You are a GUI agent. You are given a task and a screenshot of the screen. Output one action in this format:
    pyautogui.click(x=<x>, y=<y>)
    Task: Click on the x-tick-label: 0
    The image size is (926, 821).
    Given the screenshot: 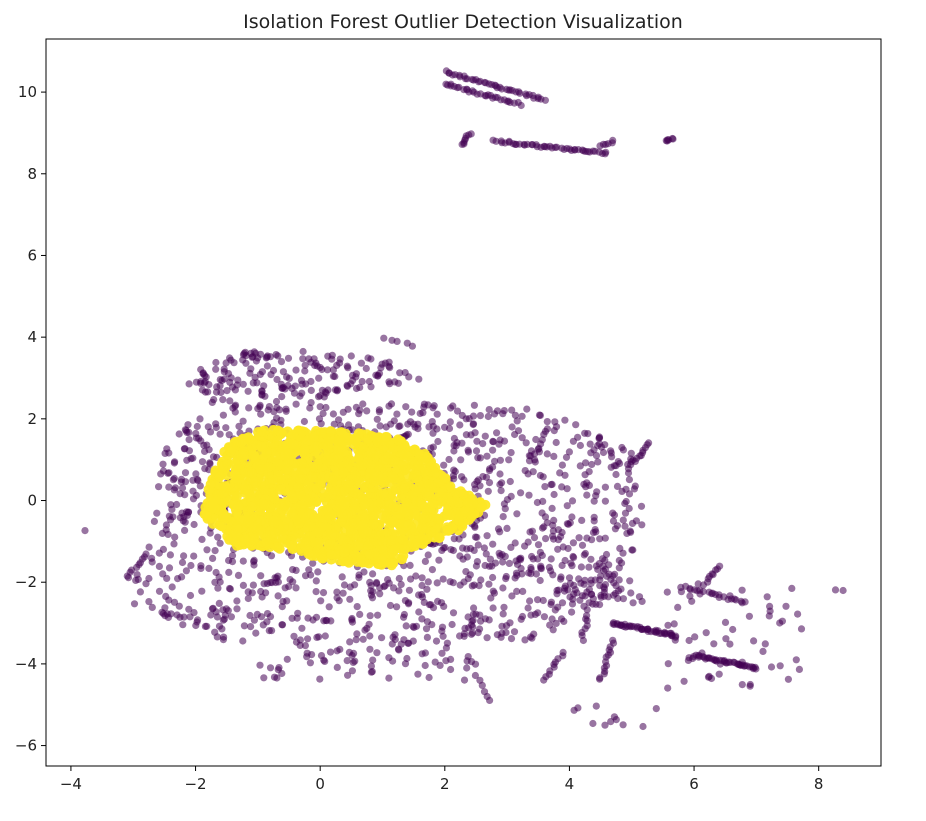 What is the action you would take?
    pyautogui.click(x=320, y=784)
    